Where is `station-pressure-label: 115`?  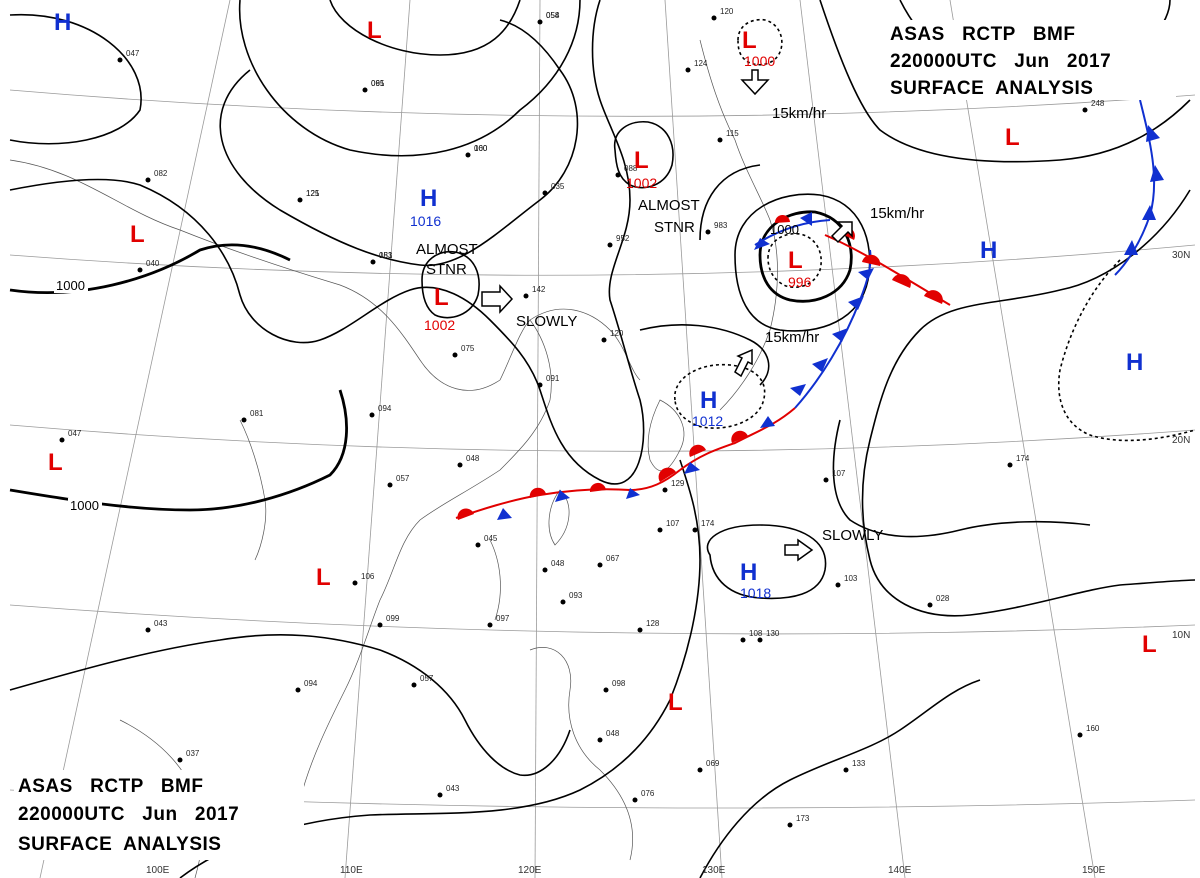
station-pressure-label: 115 is located at coordinates (732, 133).